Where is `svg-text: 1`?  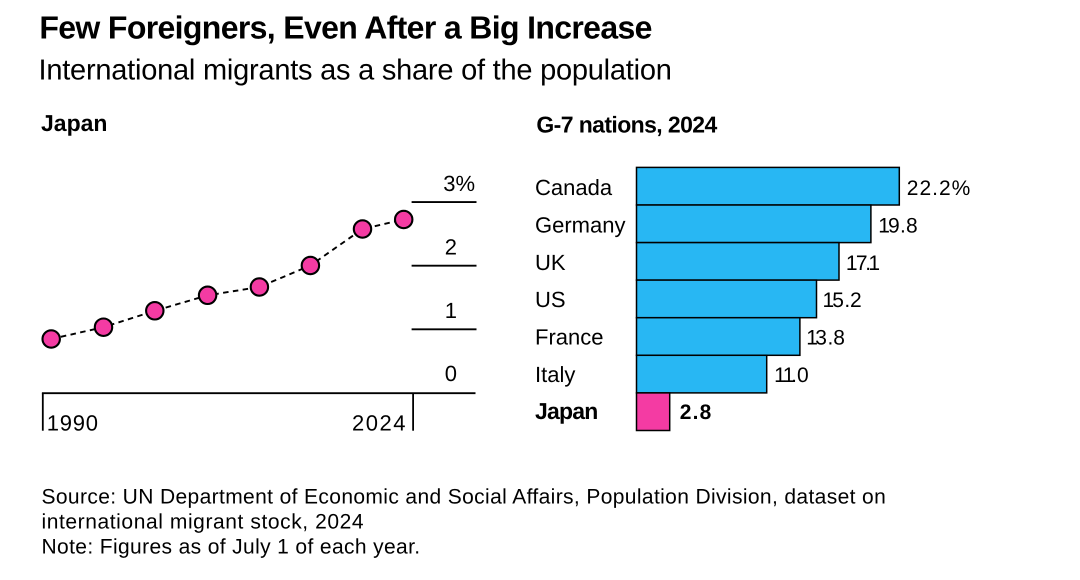
svg-text: 1 is located at coordinates (451, 310).